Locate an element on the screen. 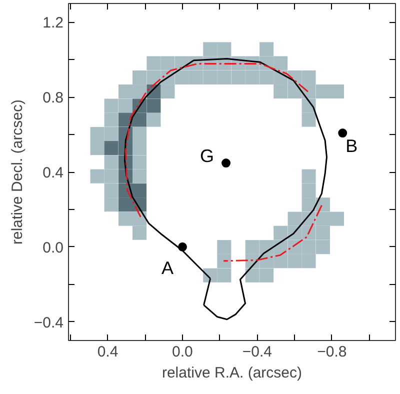 The width and height of the screenshot is (400, 394). x-tick-label: −0.8 is located at coordinates (332, 352).